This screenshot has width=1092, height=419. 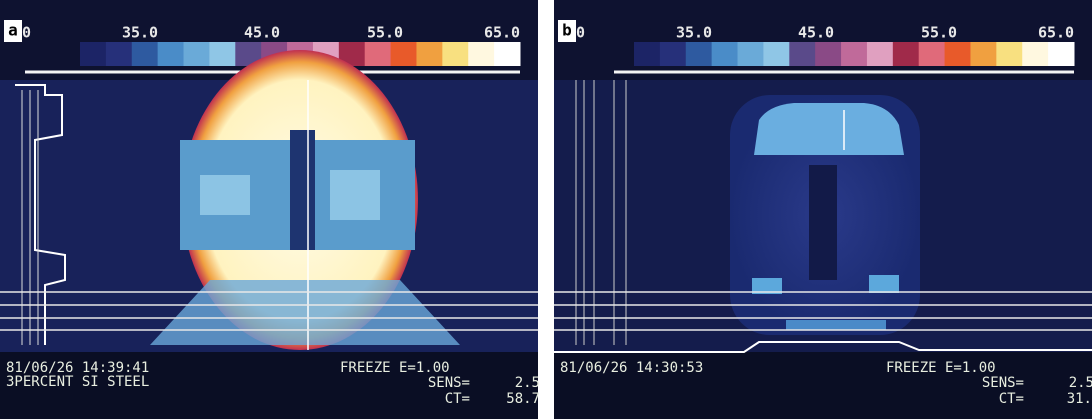 I want to click on panel-label: b, so click(x=567, y=30).